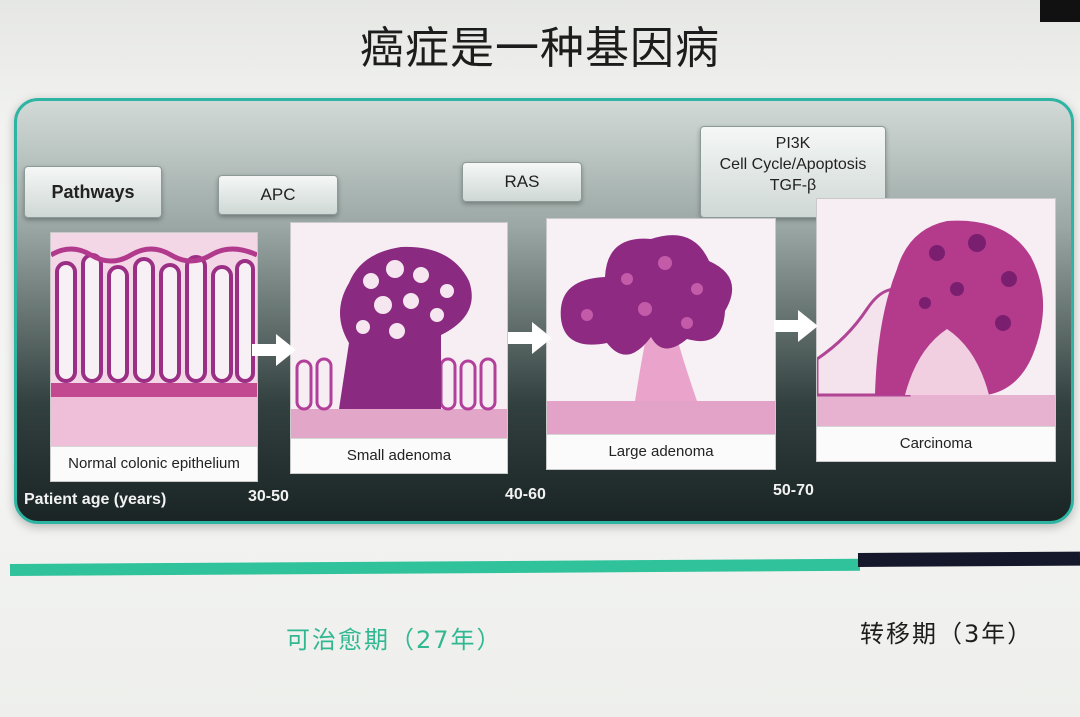  What do you see at coordinates (1060, 11) in the screenshot?
I see `corner-mark` at bounding box center [1060, 11].